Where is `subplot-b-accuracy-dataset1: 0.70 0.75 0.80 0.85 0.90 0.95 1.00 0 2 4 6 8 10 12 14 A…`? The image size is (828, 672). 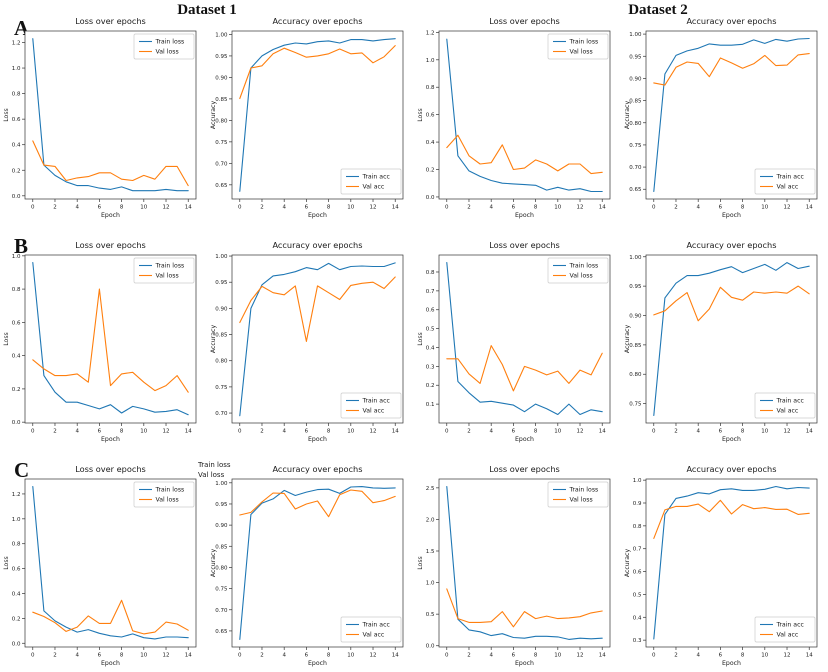 subplot-b-accuracy-dataset1: 0.70 0.75 0.80 0.85 0.90 0.95 1.00 0 2 4 6 8 10 12 14 A… is located at coordinates (310, 336).